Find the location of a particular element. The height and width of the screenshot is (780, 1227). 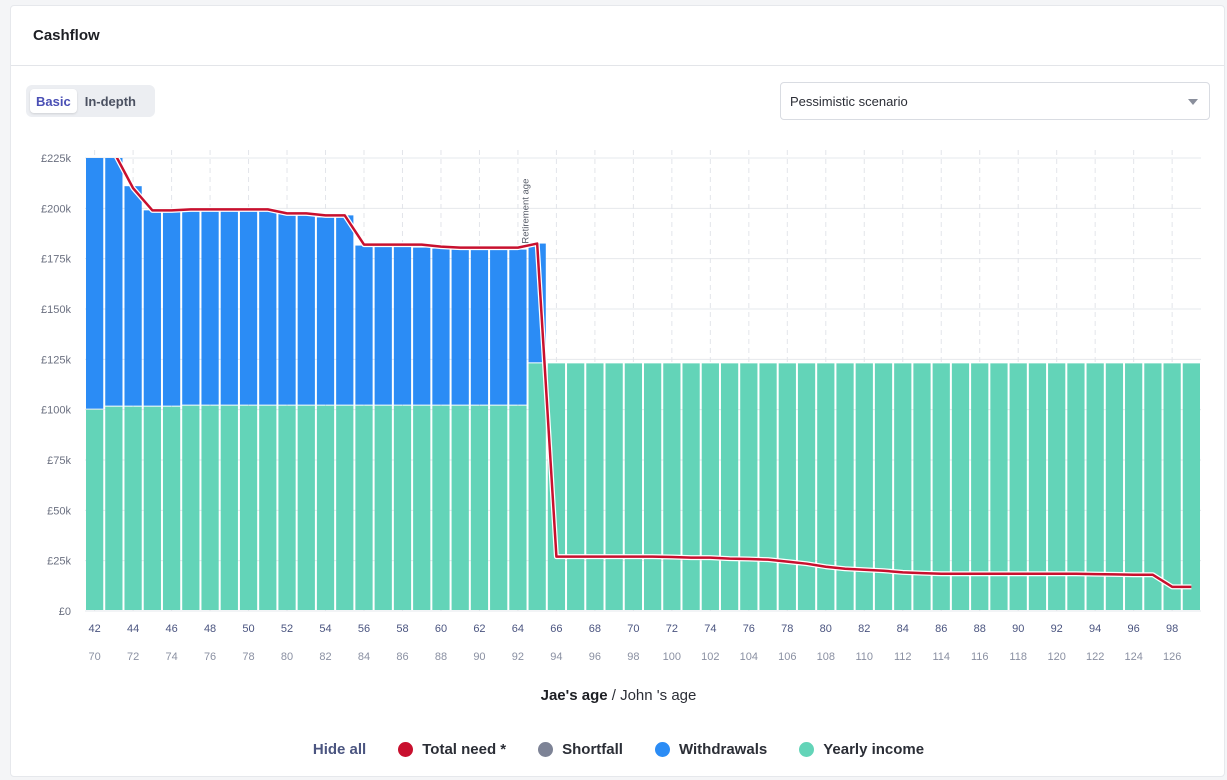

legend-item-withdrawals: Withdrawals is located at coordinates (710, 749).